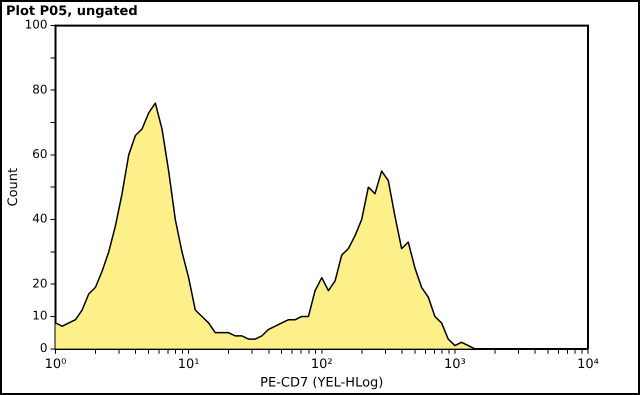 This screenshot has height=395, width=640. Describe the element at coordinates (40, 89) in the screenshot. I see `y-tick-label: 80` at that location.